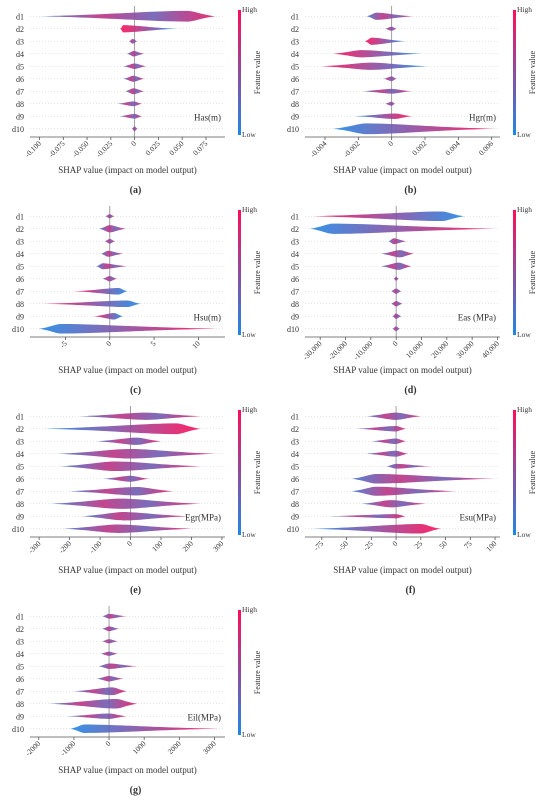  Describe the element at coordinates (63, 344) in the screenshot. I see `x-tick-label: -5` at that location.